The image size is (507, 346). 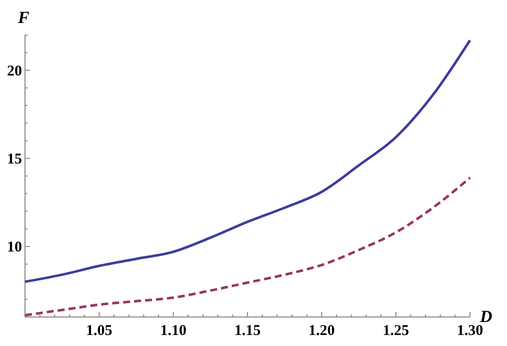 I want to click on y-tick-label: 20, so click(x=14, y=71).